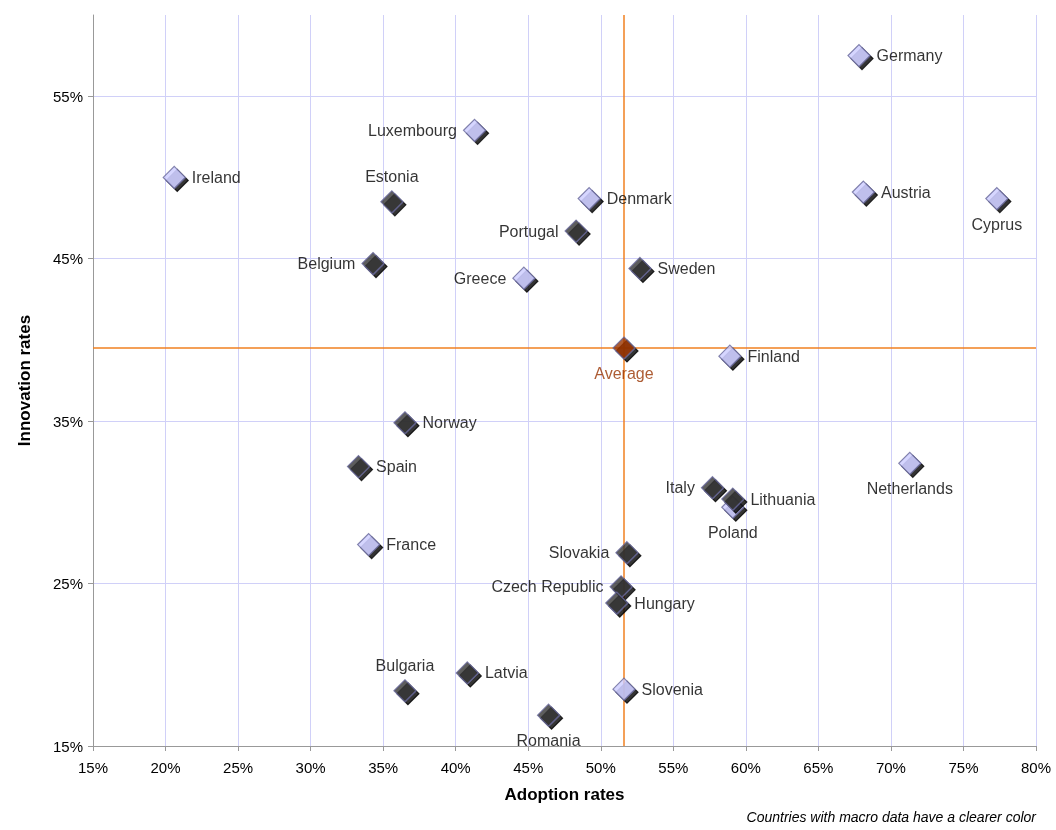 Image resolution: width=1056 pixels, height=830 pixels. Describe the element at coordinates (326, 264) in the screenshot. I see `data-label: Belgium` at that location.